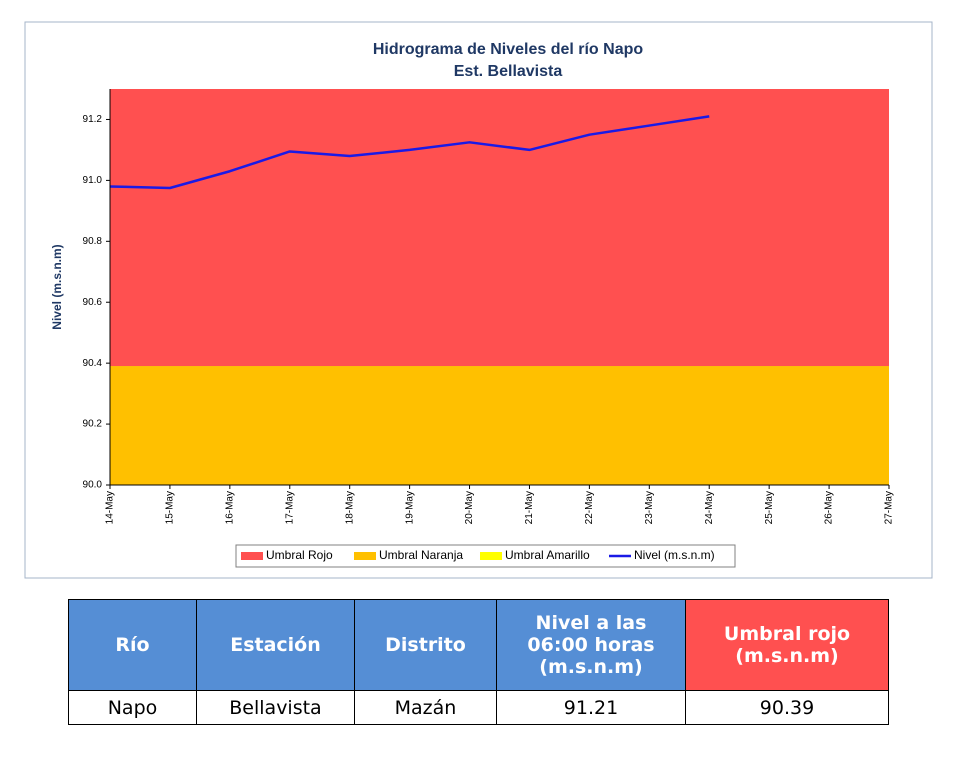 This screenshot has width=962, height=770. What do you see at coordinates (889, 507) in the screenshot?
I see `x-tick-label: 27-May` at bounding box center [889, 507].